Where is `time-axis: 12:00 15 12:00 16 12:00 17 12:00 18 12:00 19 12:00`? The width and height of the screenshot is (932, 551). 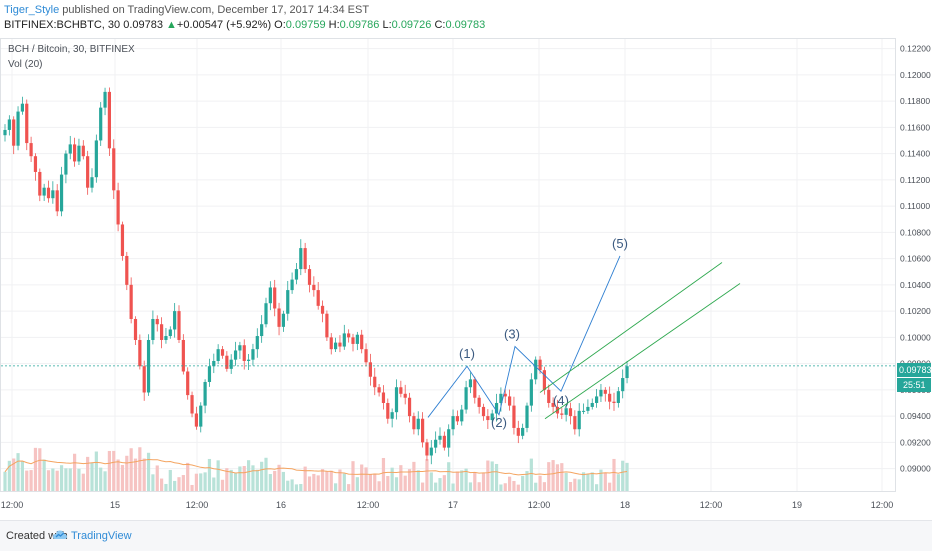
time-axis: 12:00 15 12:00 16 12:00 17 12:00 18 12:00 19 12:00 is located at coordinates (447, 505).